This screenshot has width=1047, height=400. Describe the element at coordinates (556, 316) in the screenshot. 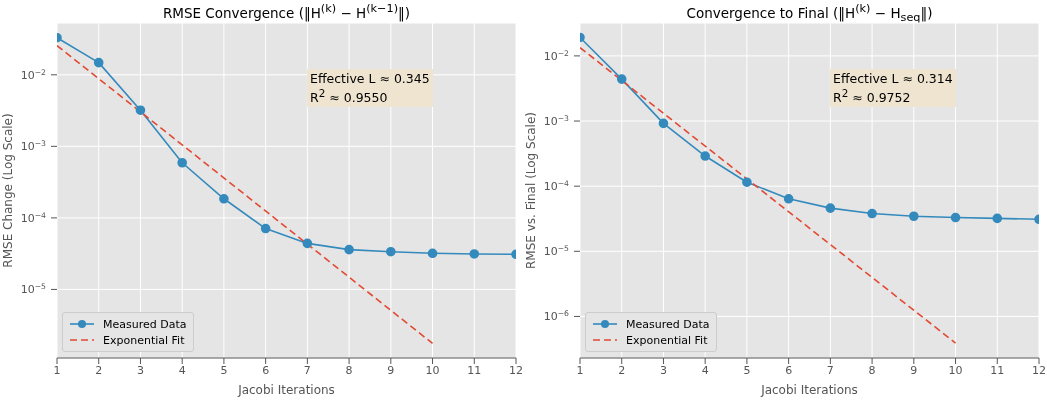

I see `y-tick-label: 10$^{−6}$` at that location.